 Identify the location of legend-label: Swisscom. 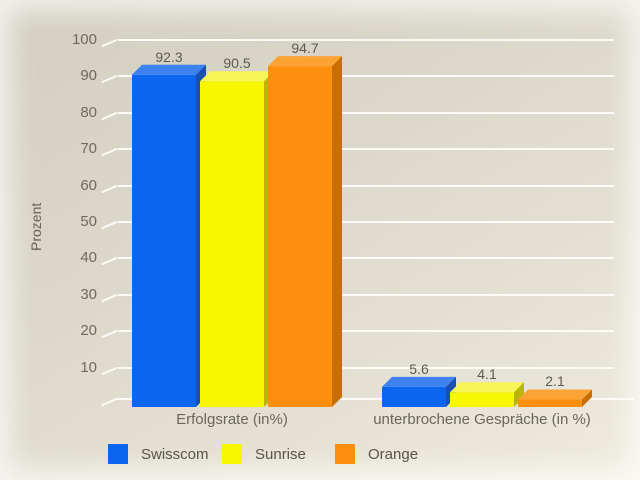
(175, 454).